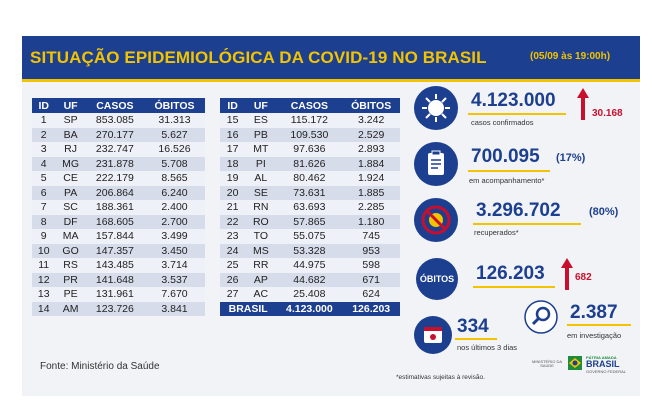  Describe the element at coordinates (261, 207) in the screenshot. I see `cell-uf: RN` at that location.